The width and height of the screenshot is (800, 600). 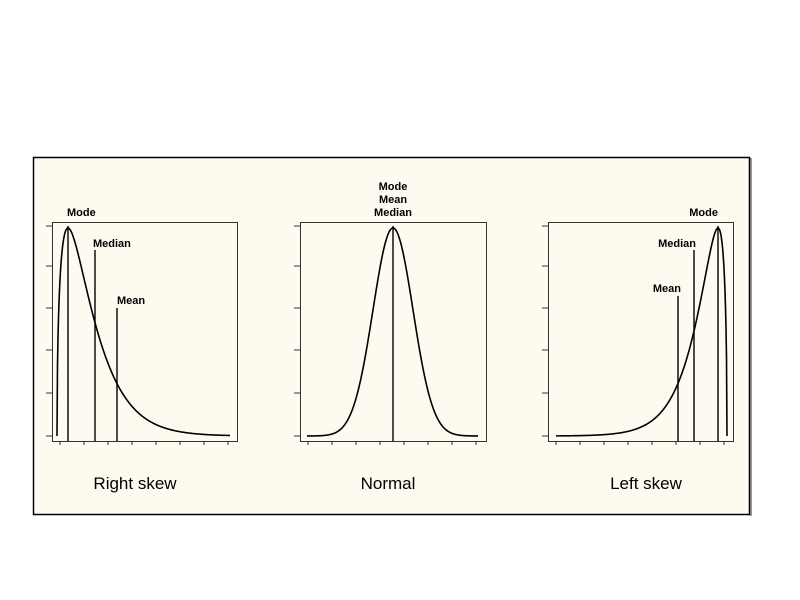 What do you see at coordinates (646, 483) in the screenshot?
I see `caption: Left skew` at bounding box center [646, 483].